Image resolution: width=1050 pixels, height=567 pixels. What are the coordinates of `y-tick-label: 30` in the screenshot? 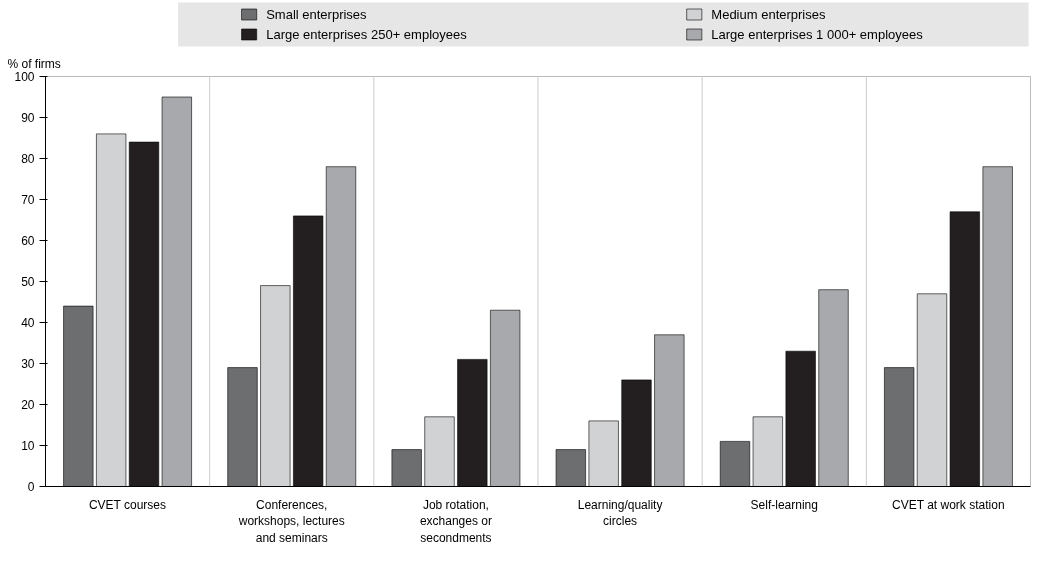 It's located at (28, 364).